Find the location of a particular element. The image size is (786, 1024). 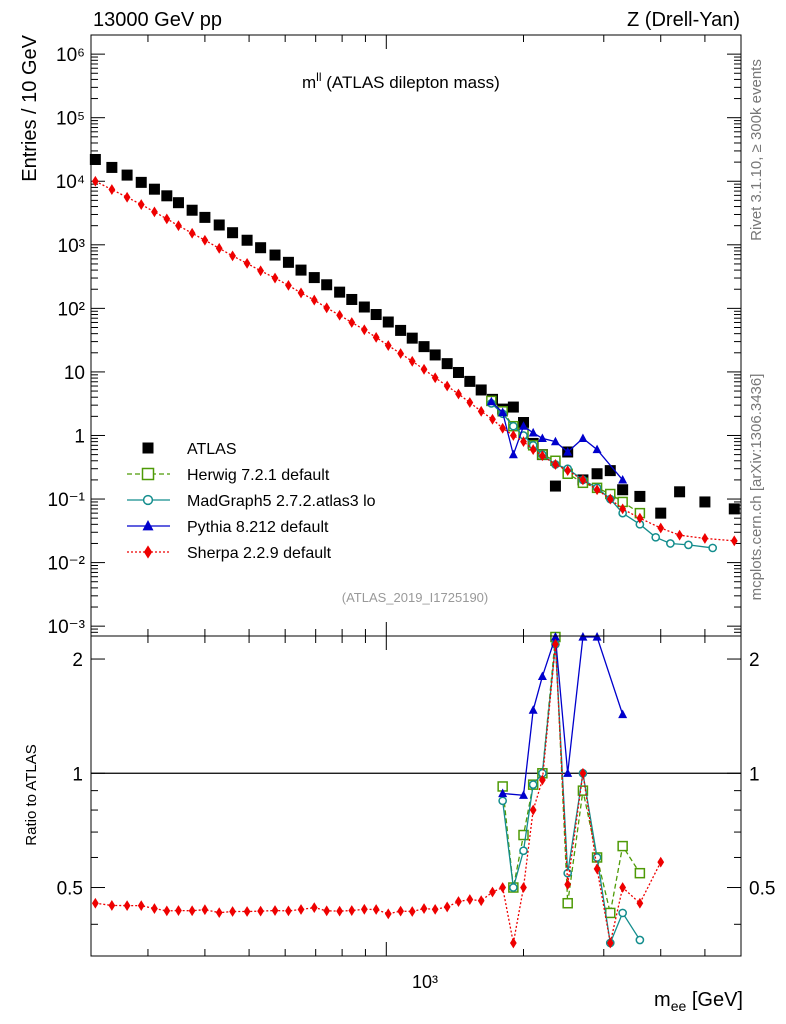

legend-label: Pythia 8.212 default is located at coordinates (258, 527).